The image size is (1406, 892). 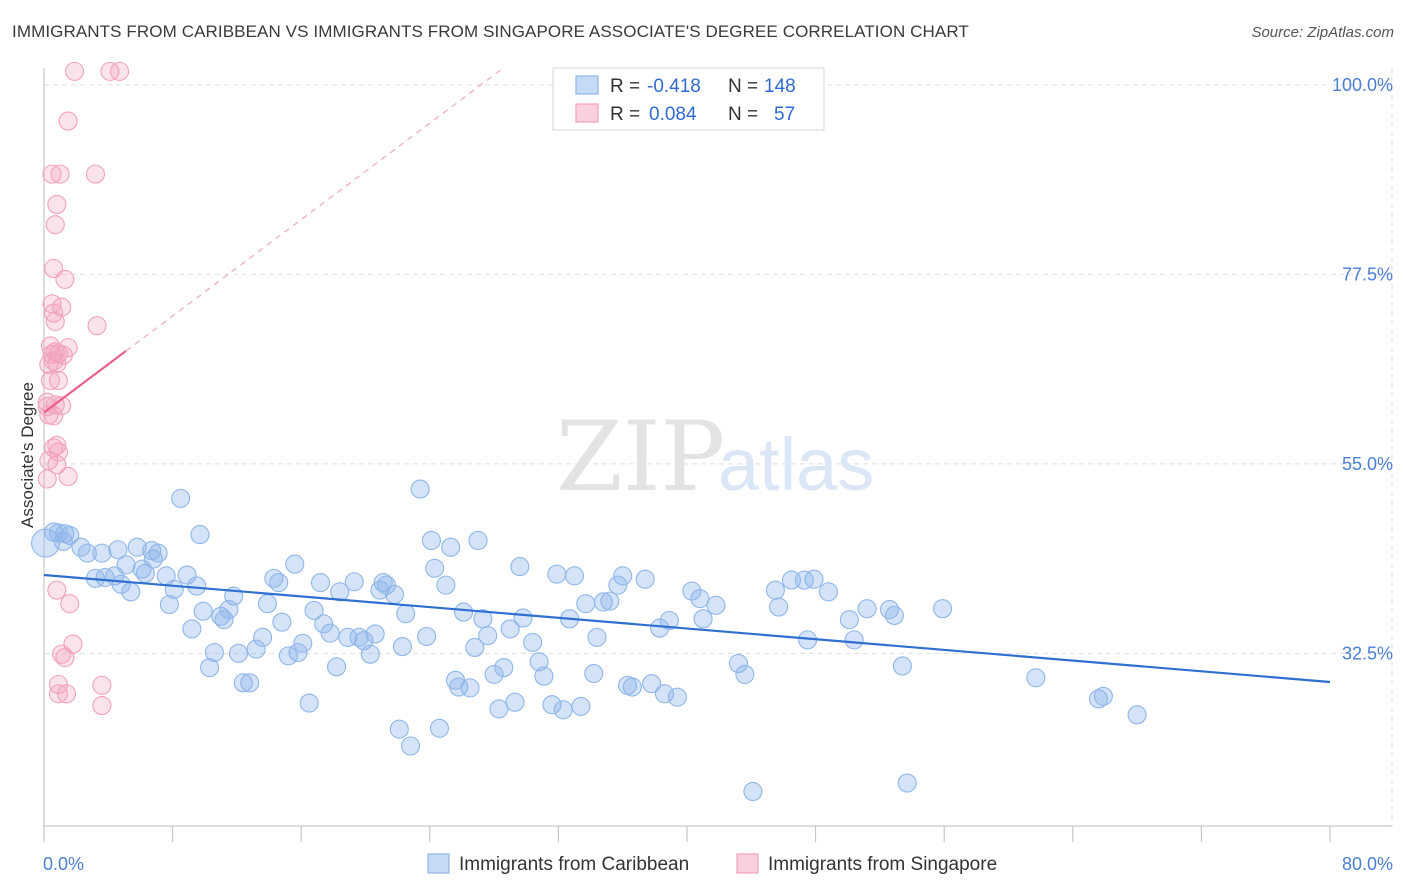 What do you see at coordinates (1367, 274) in the screenshot?
I see `y-tick-label: 77.5%` at bounding box center [1367, 274].